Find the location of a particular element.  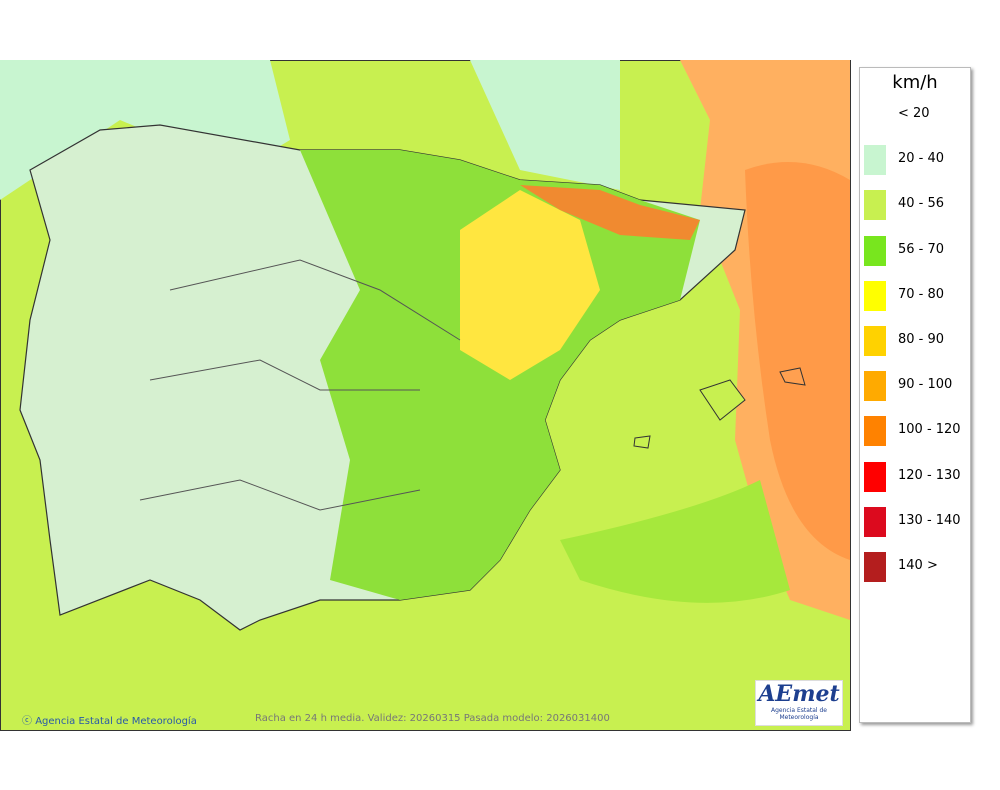

credit: ⓒ Agencia Estatal de Meteorología is located at coordinates (109, 721).